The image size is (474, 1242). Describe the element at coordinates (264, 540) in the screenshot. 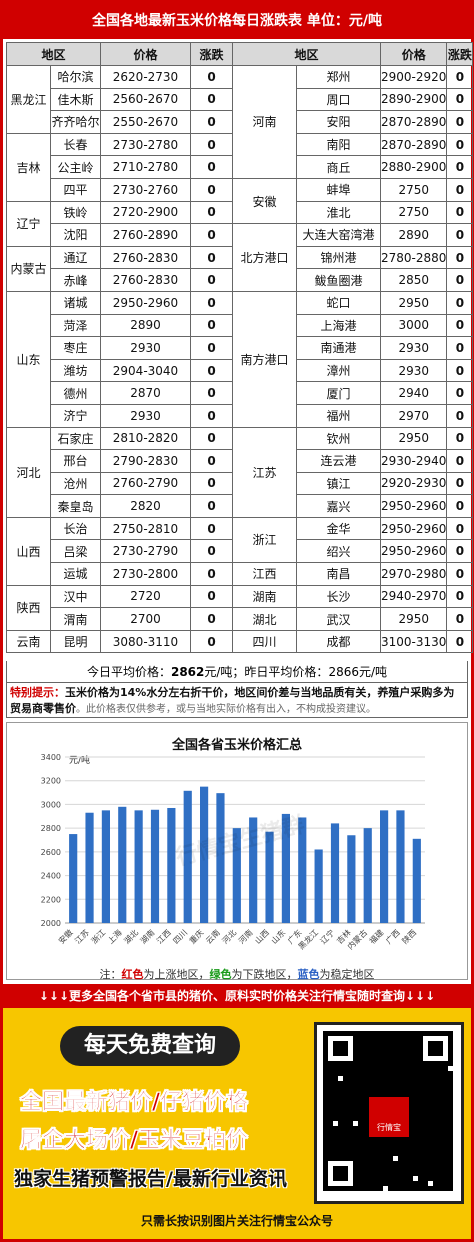

I see `right-region-cell: 浙江` at that location.